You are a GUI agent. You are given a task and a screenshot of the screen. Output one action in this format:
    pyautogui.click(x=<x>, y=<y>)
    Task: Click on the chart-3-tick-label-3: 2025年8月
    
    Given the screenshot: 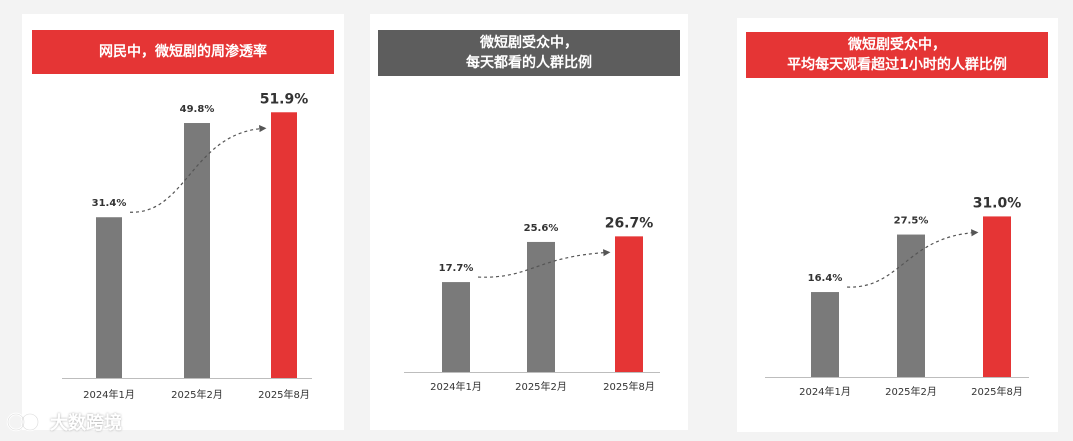 What is the action you would take?
    pyautogui.click(x=997, y=391)
    